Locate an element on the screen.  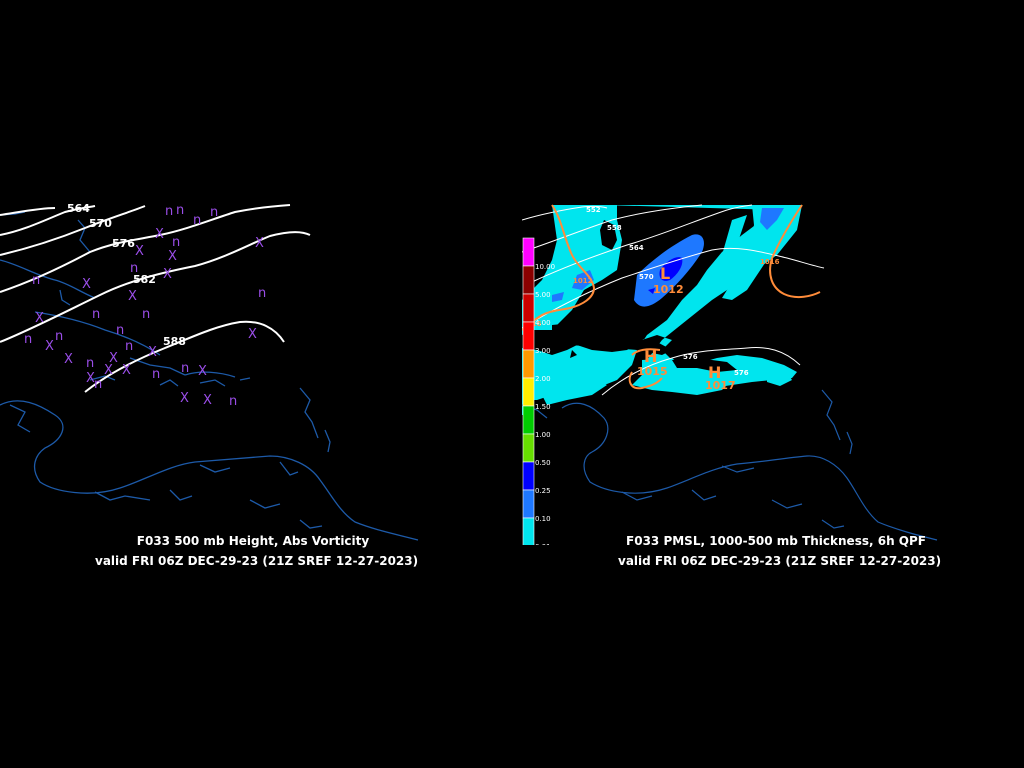
high-pressure-value: 1015 is located at coordinates (652, 371).